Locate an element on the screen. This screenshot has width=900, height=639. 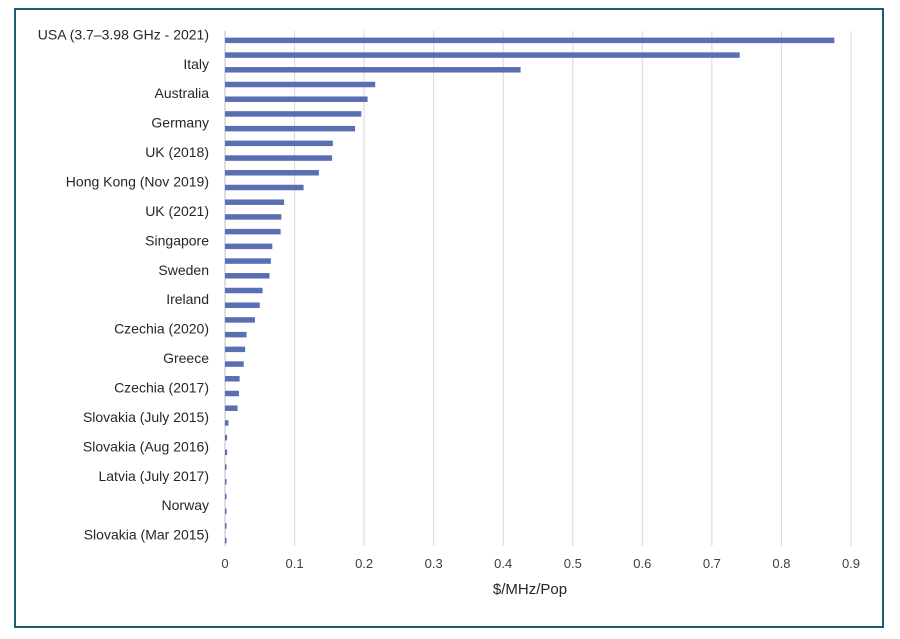
category-label: Czechia (2017) is located at coordinates (161, 388).